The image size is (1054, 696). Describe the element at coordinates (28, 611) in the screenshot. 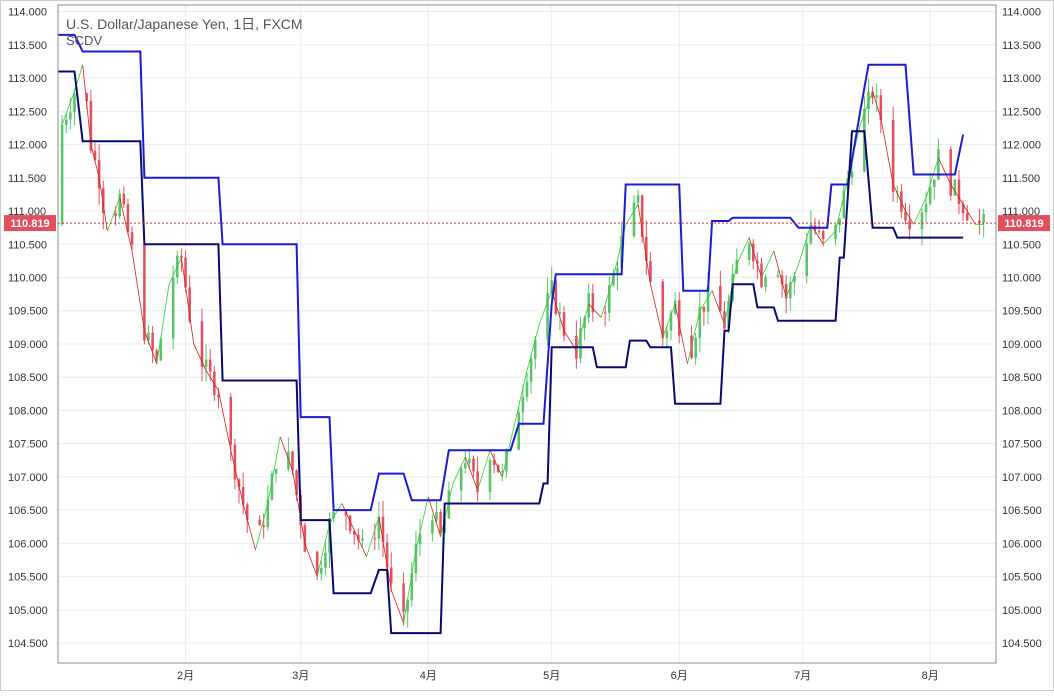

I see `y-tick-label-left: 105.000` at that location.